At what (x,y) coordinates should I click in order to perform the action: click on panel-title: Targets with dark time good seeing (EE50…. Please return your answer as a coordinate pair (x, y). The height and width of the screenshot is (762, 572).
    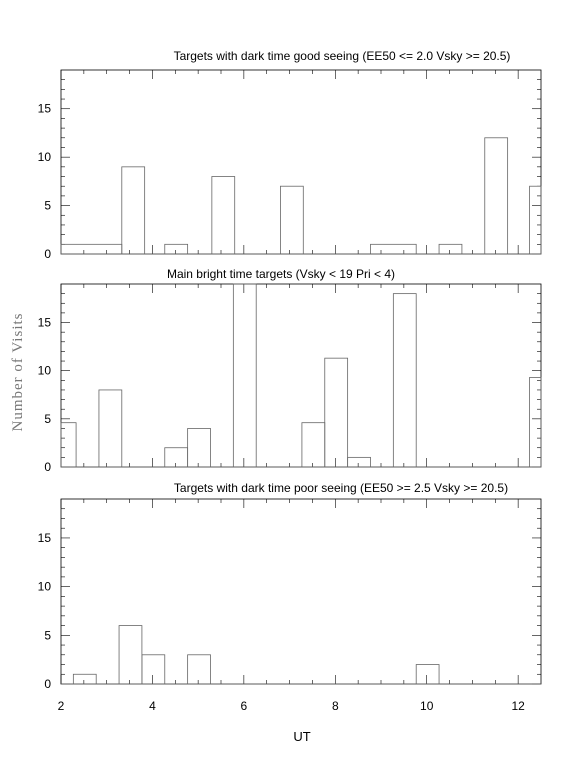
    Looking at the image, I should click on (342, 56).